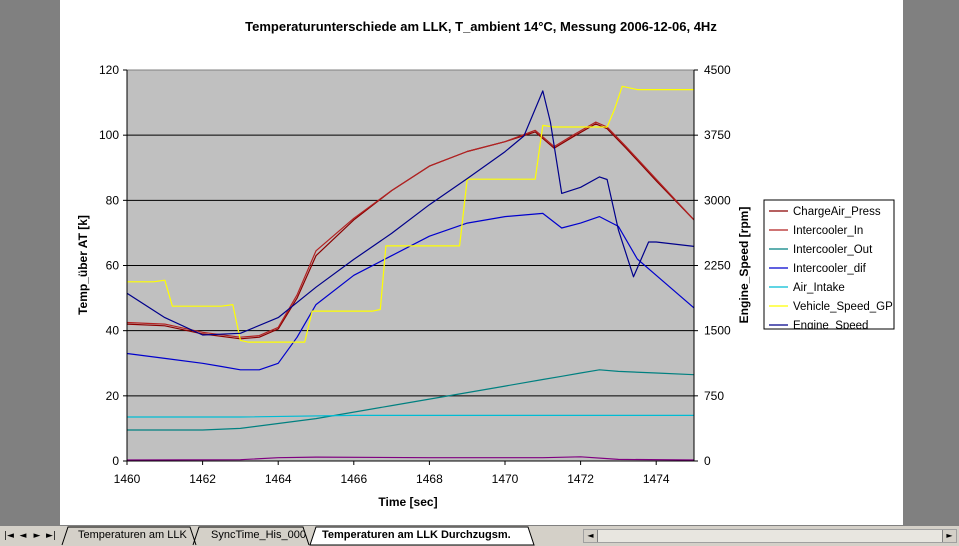 This screenshot has width=959, height=546. I want to click on legend-label: ChargeAir_Press, so click(837, 212).